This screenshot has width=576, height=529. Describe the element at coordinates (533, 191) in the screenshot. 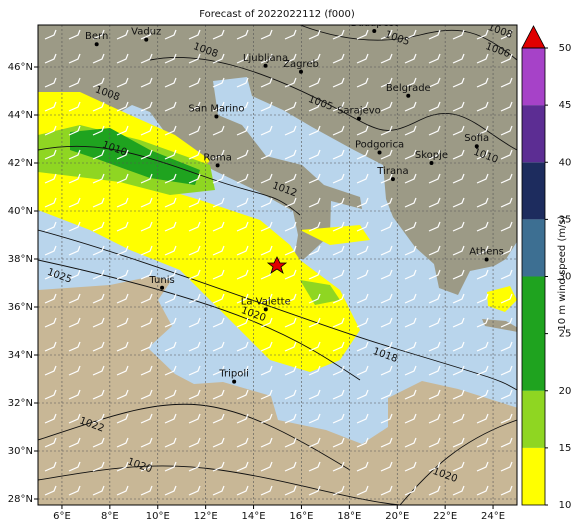

I see `colorbar-segment` at that location.